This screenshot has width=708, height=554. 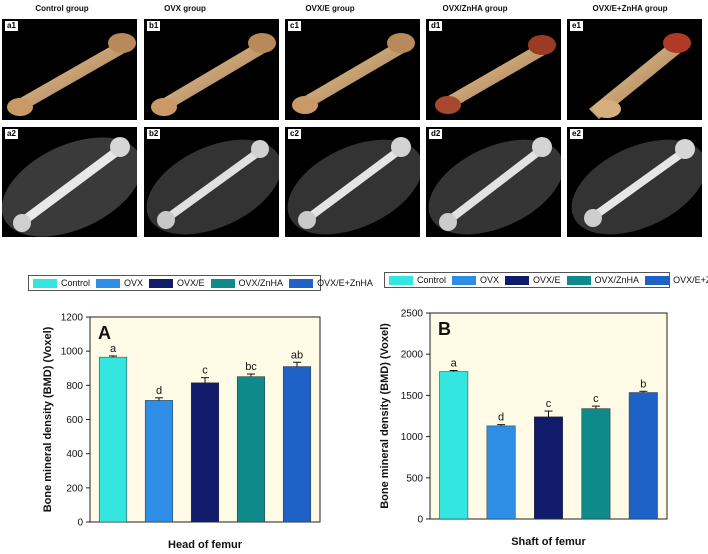 I want to click on y-tick-label: 200, so click(x=74, y=488).